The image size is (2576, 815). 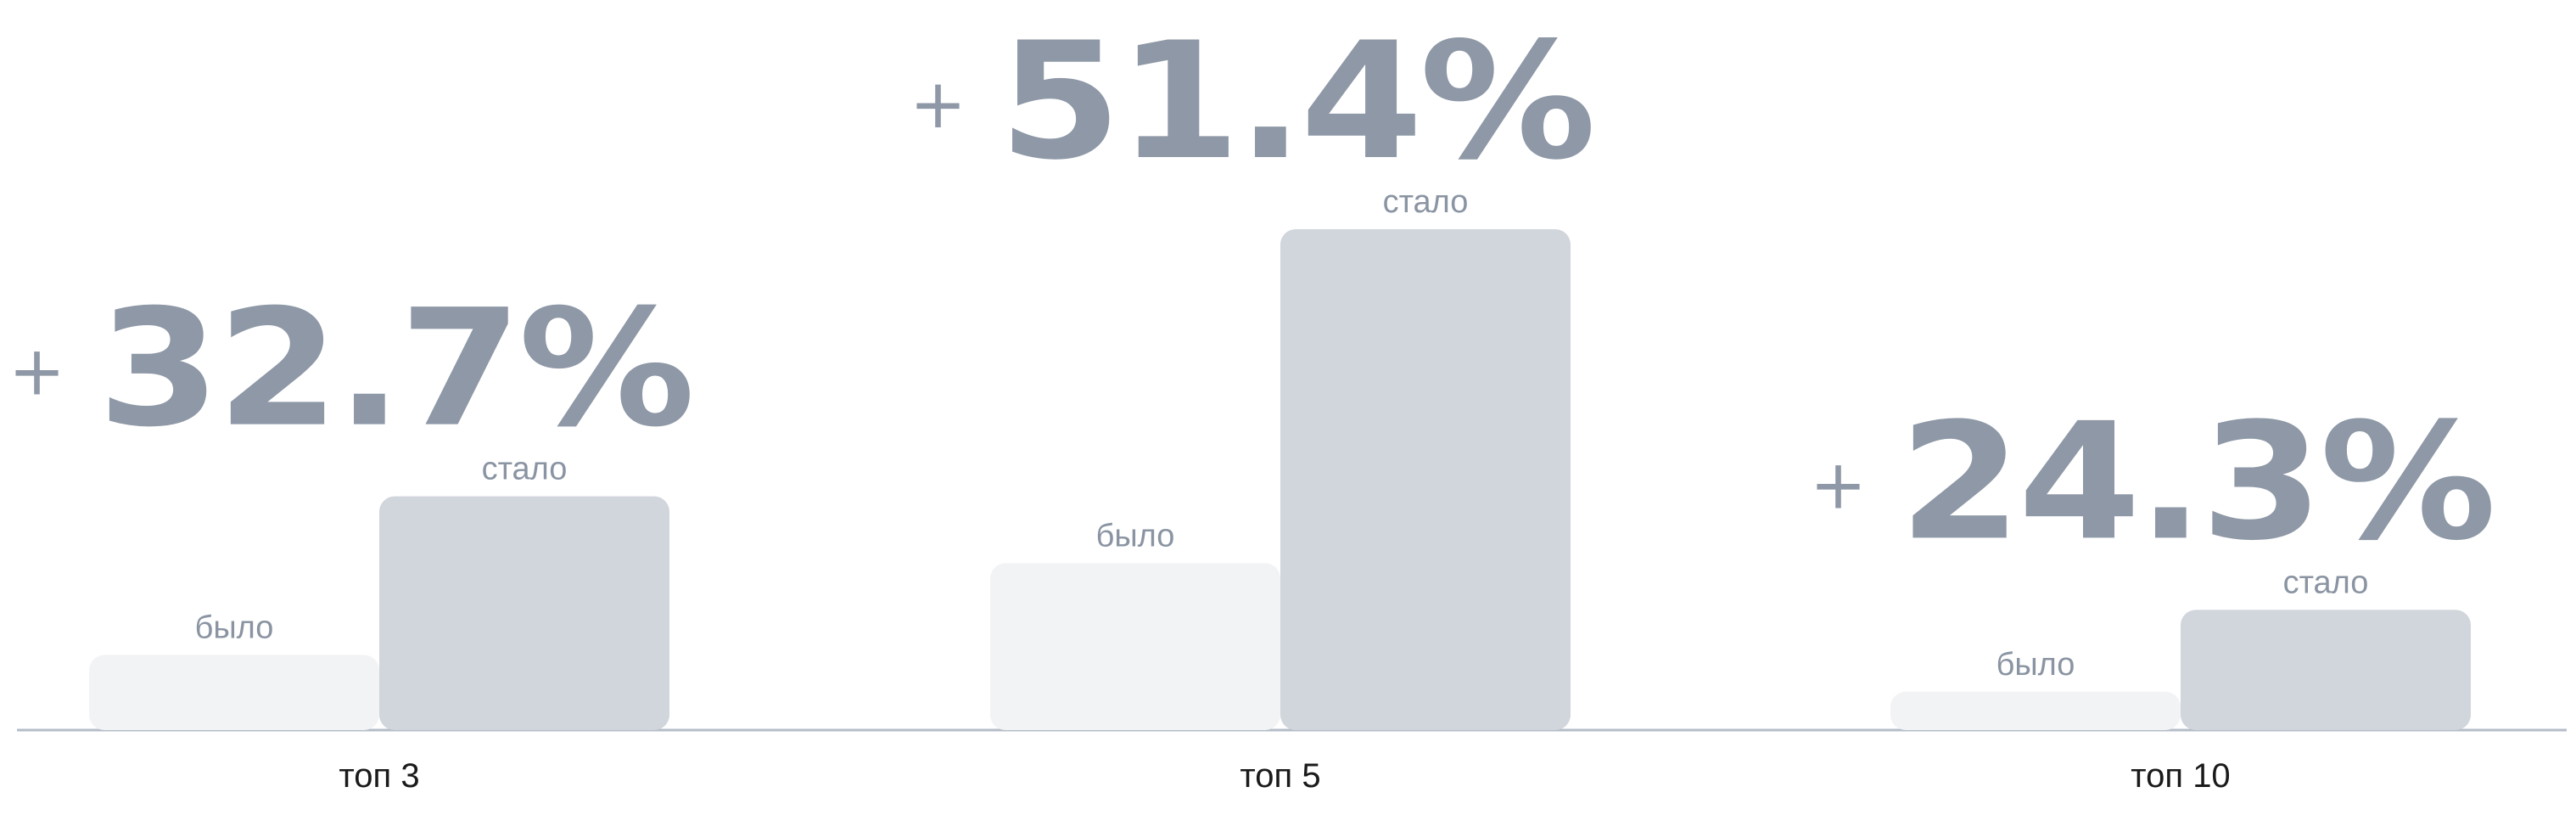 I want to click on increase-sign-2: +, so click(x=938, y=104).